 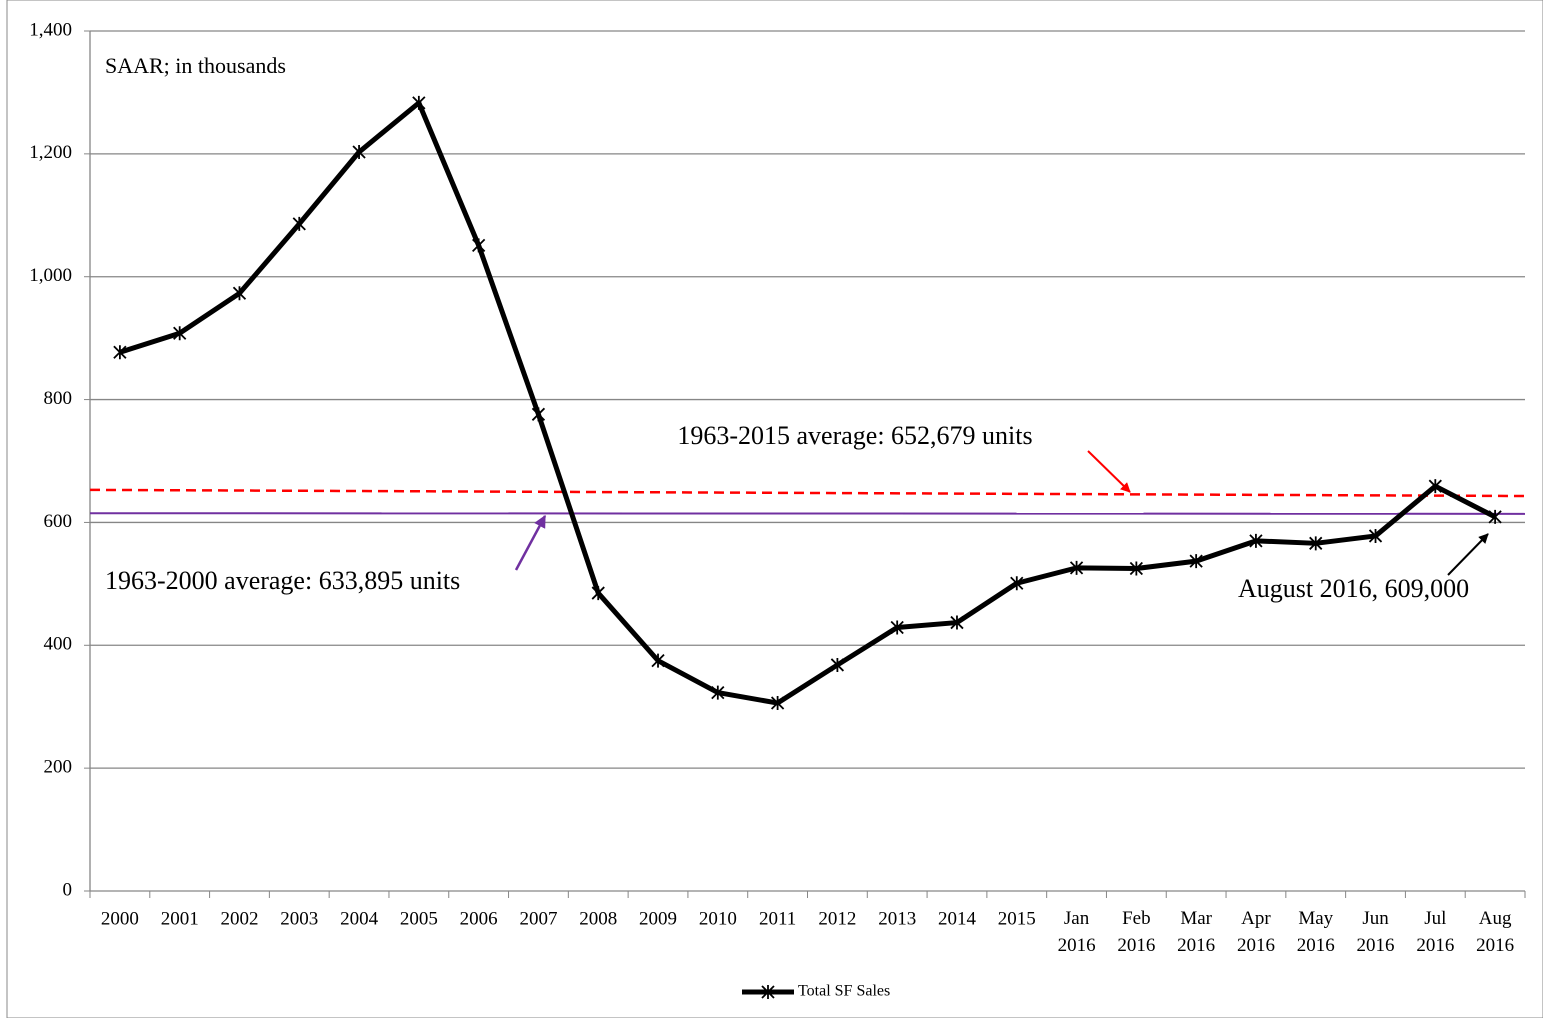 I want to click on x-tick-label: 2006, so click(x=479, y=918).